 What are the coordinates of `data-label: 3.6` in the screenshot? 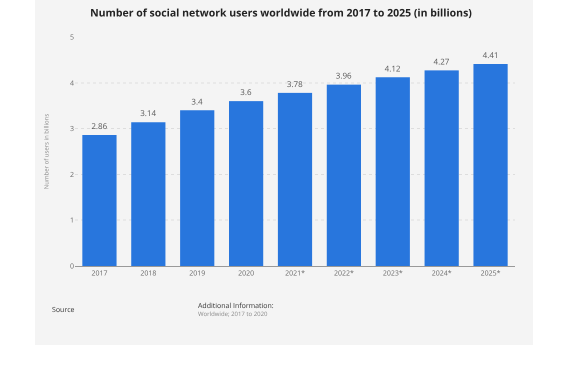 It's located at (246, 92).